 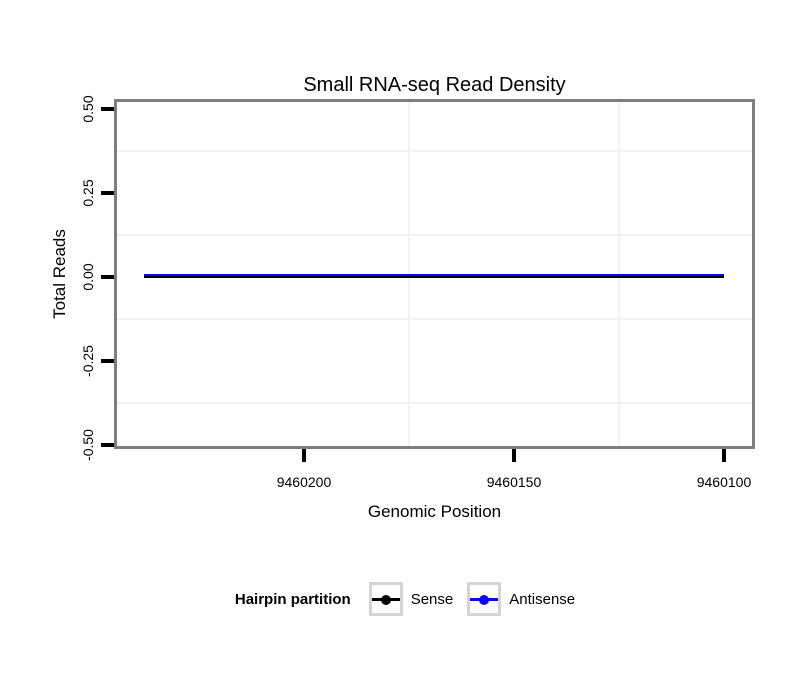 What do you see at coordinates (514, 482) in the screenshot?
I see `x-tick-label: 9460150` at bounding box center [514, 482].